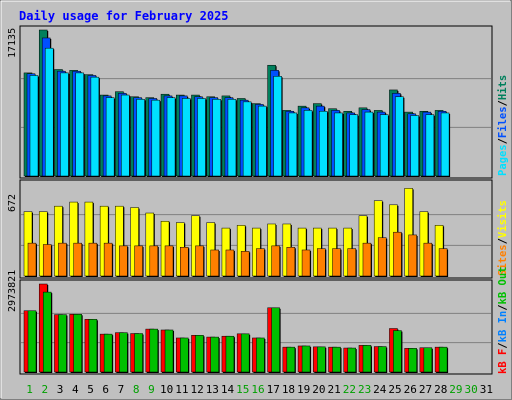  What do you see at coordinates (334, 389) in the screenshot?
I see `day-label-21: 21` at bounding box center [334, 389].